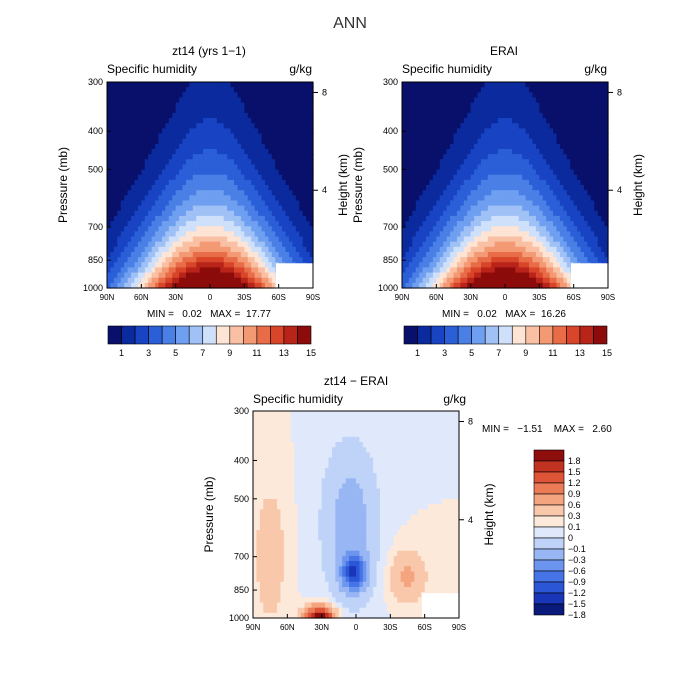  Describe the element at coordinates (390, 227) in the screenshot. I see `y-tick-label: 700` at that location.